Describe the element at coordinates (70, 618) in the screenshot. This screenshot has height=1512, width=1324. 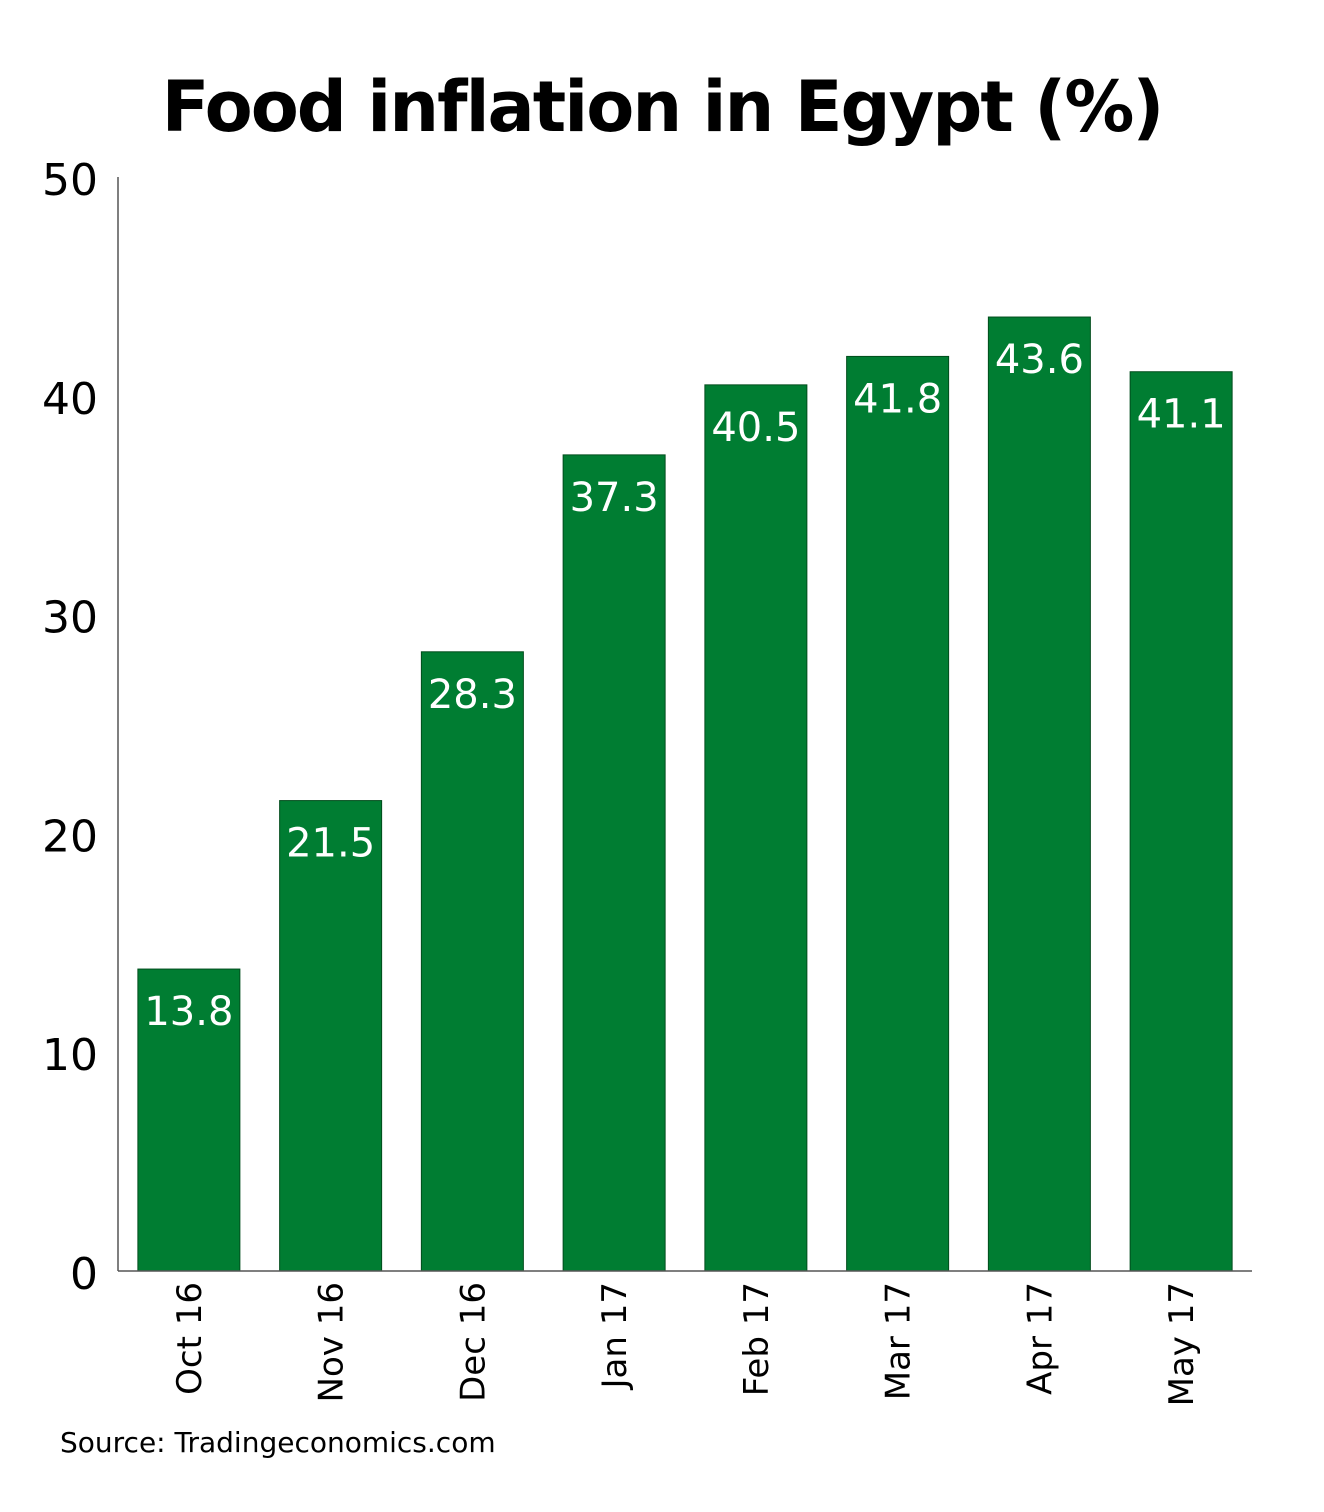
I see `y-tick-label: 30` at that location.